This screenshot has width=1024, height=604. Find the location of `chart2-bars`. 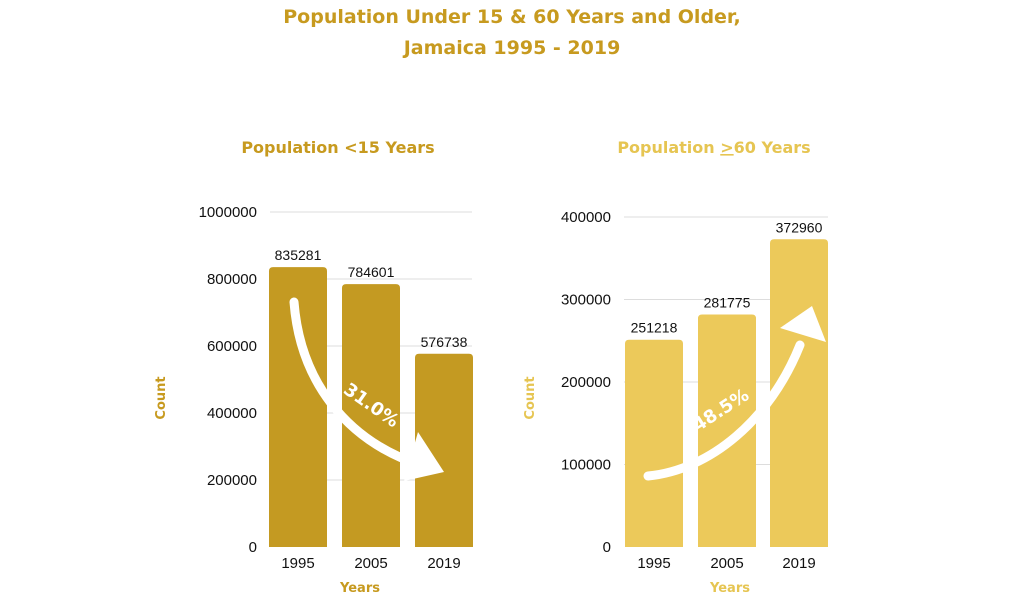

chart2-bars is located at coordinates (726, 393).